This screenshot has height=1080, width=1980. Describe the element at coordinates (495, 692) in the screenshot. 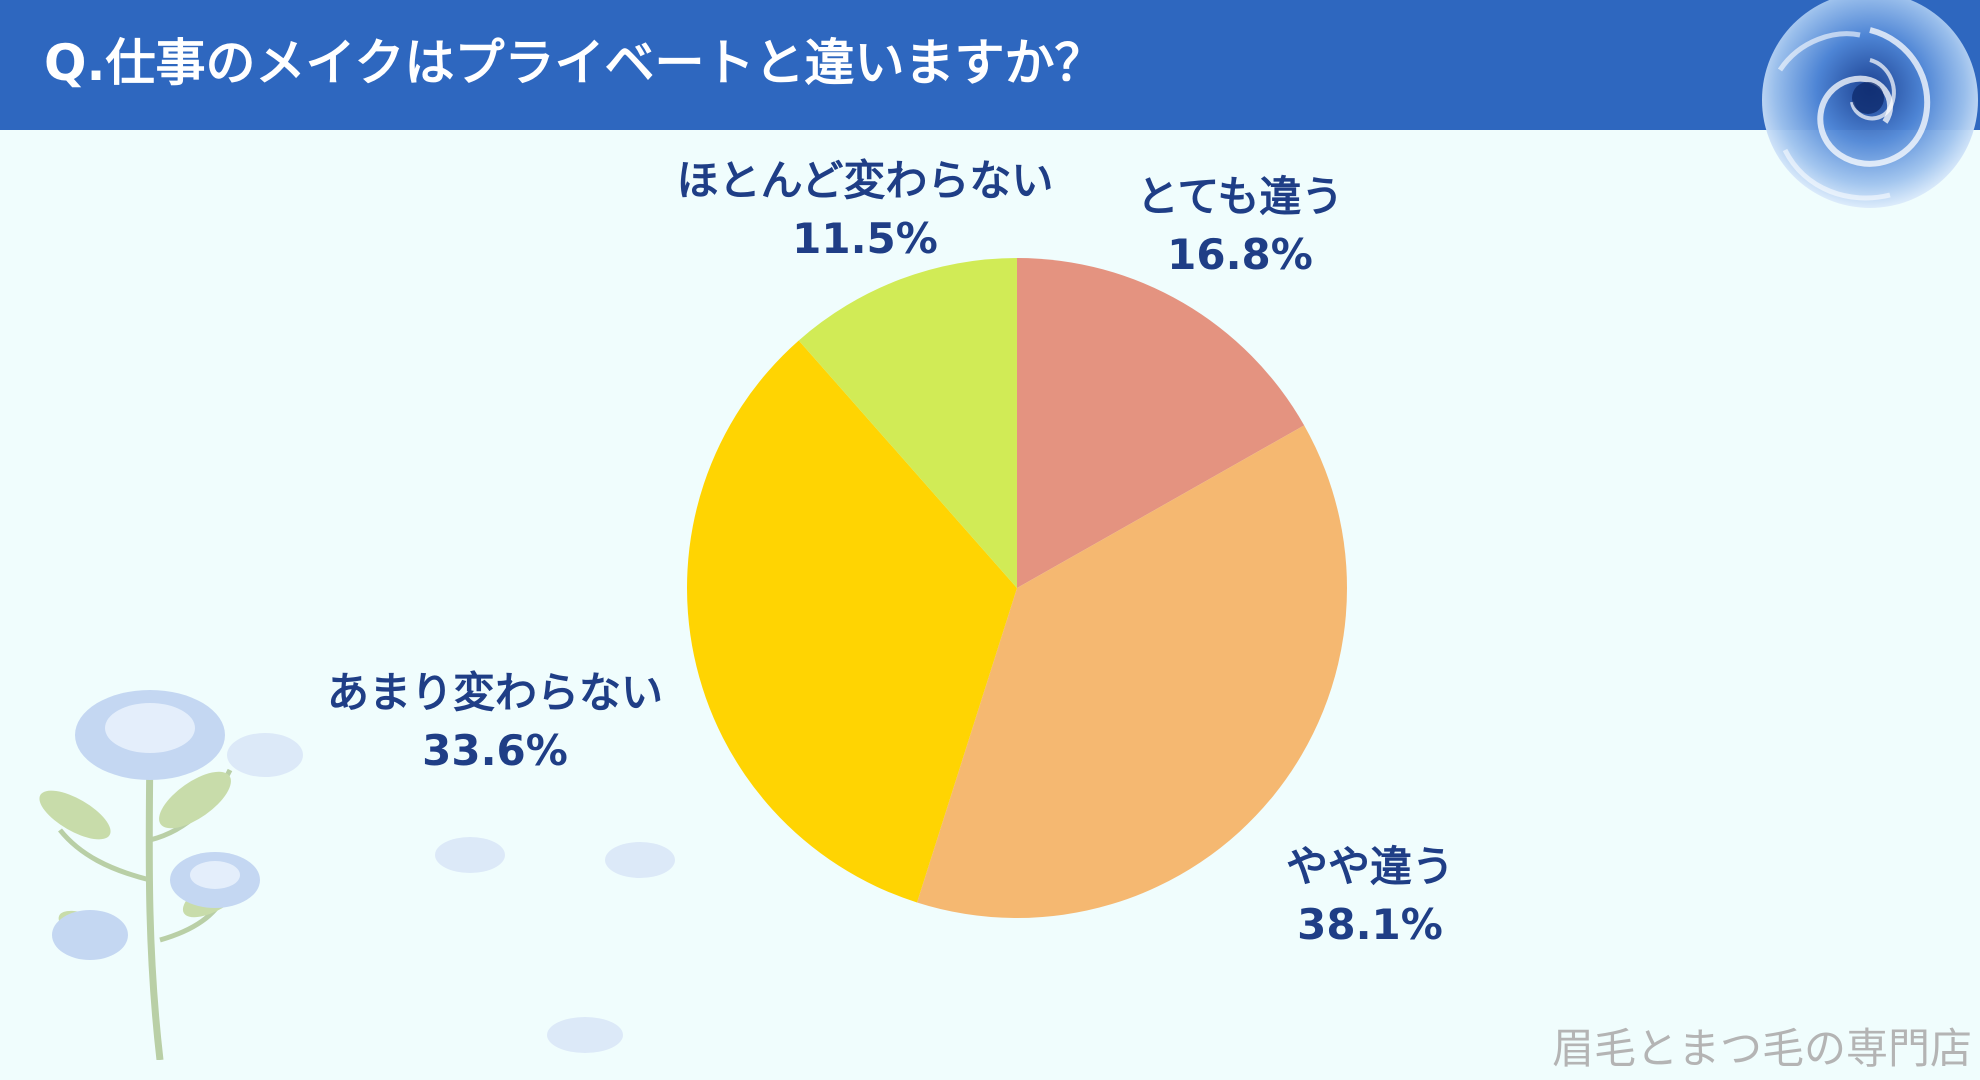

I see `slice-name: あまり変わらない` at that location.